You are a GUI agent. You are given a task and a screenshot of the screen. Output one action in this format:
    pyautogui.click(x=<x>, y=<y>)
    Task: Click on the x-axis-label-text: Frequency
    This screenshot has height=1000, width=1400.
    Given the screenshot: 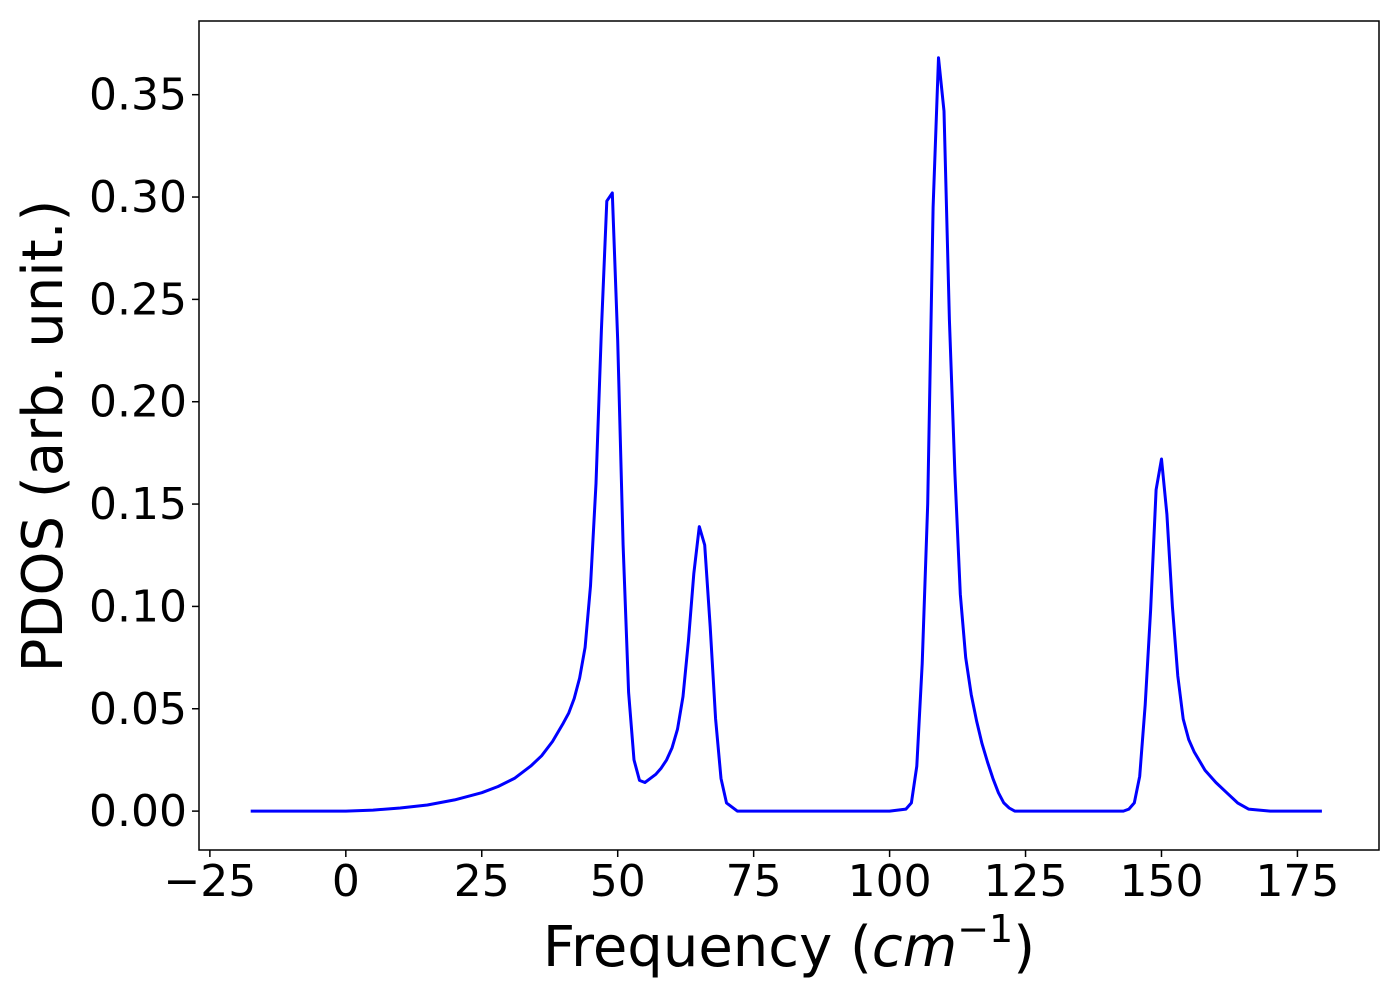 What is the action you would take?
    pyautogui.click(x=687, y=947)
    